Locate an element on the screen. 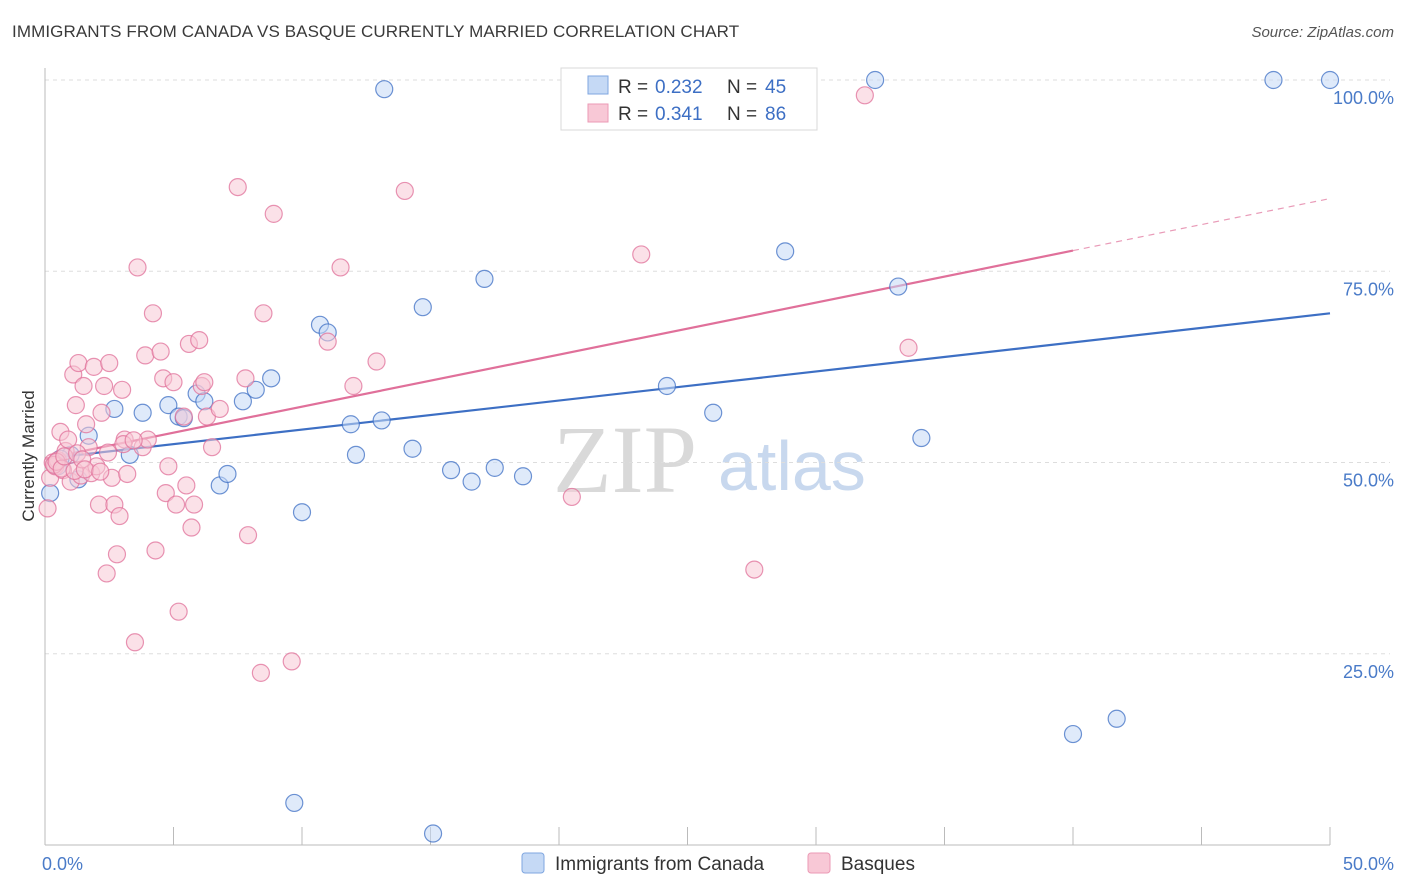 Image resolution: width=1406 pixels, height=892 pixels. legend-basques-r-label: R = is located at coordinates (633, 114).